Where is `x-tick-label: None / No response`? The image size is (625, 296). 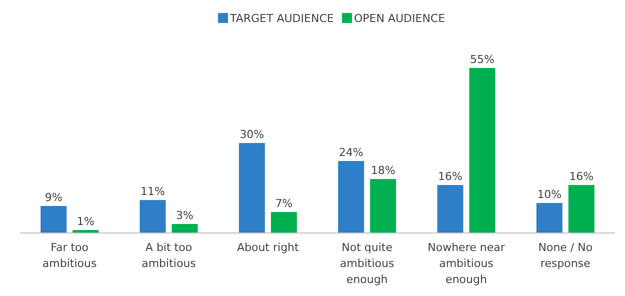 x-tick-label: None / No response is located at coordinates (565, 255).